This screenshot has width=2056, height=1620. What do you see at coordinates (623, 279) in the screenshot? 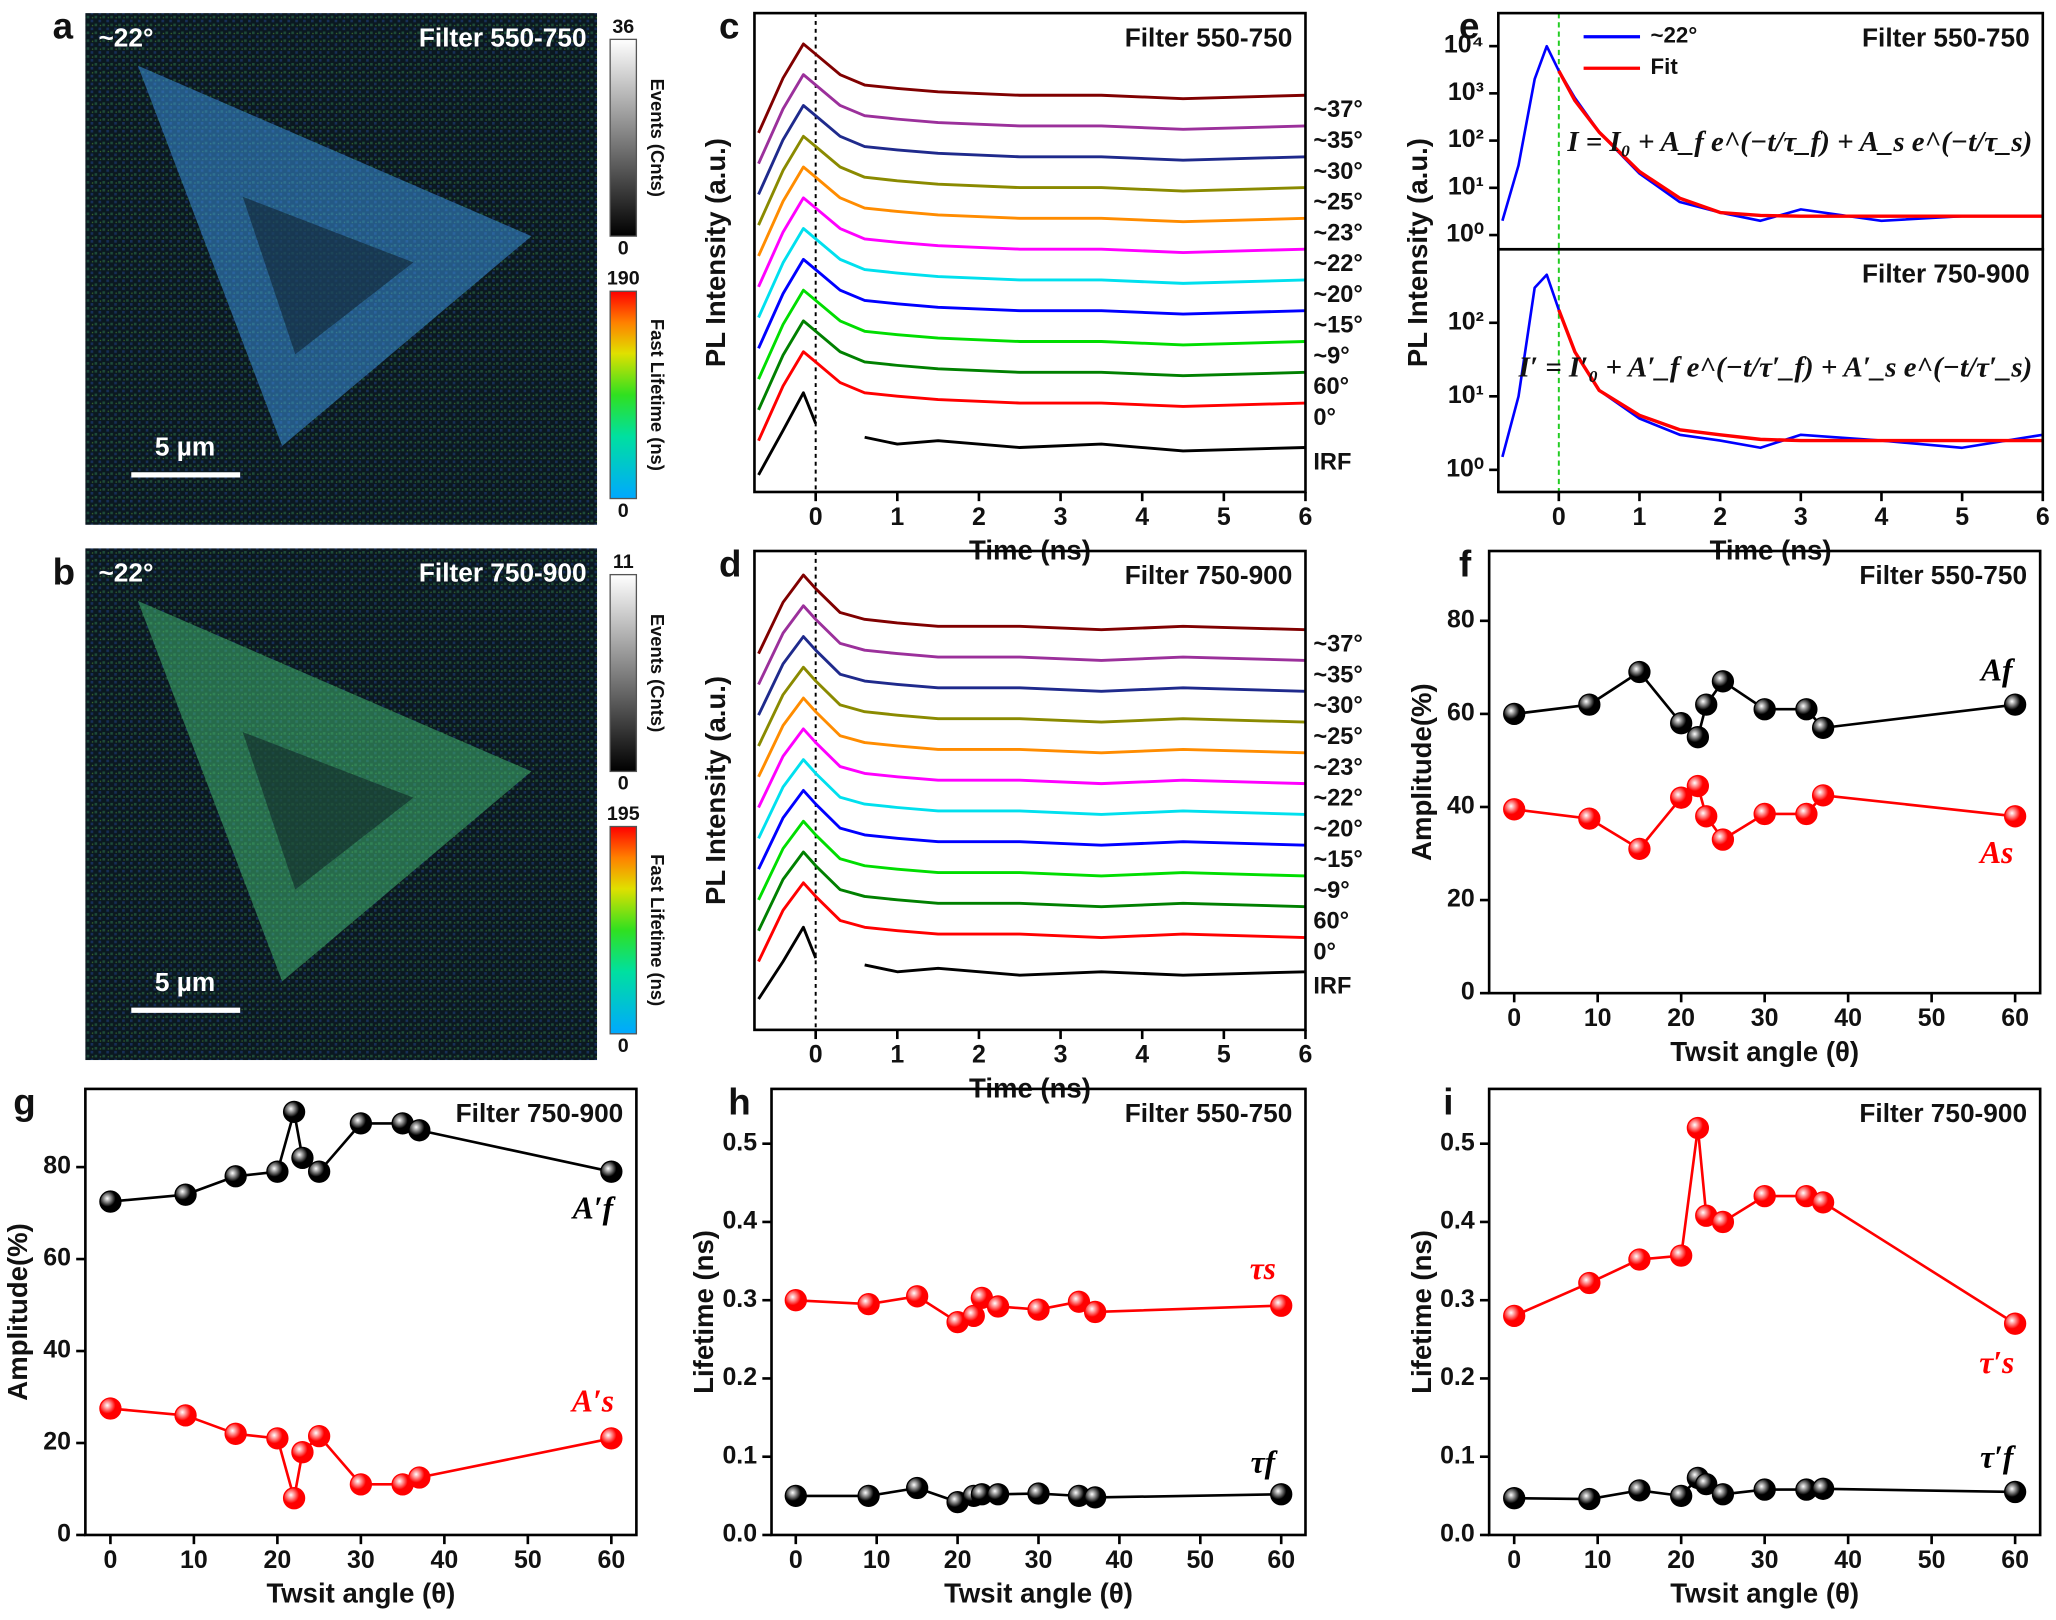
I see `colorbar-max: 190` at bounding box center [623, 279].